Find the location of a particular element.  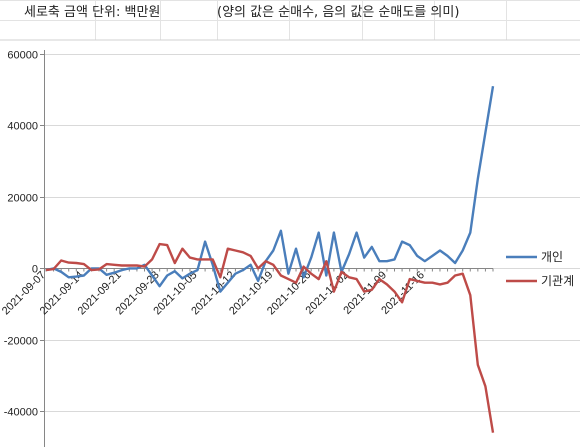

y-axis-ticks: -40000 -20000 0 20000 40000 60000 is located at coordinates (24, 234).